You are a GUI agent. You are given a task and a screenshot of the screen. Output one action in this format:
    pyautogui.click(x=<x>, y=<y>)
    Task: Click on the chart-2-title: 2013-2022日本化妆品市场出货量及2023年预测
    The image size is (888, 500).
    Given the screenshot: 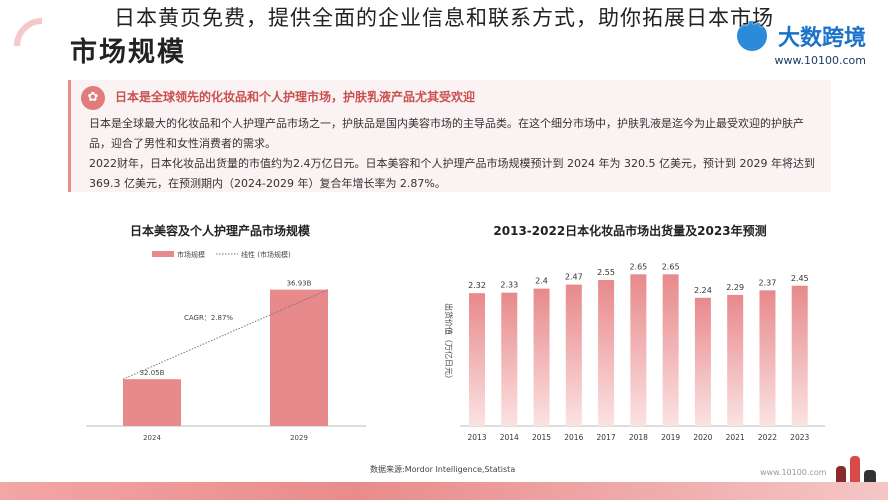 What is the action you would take?
    pyautogui.click(x=630, y=231)
    